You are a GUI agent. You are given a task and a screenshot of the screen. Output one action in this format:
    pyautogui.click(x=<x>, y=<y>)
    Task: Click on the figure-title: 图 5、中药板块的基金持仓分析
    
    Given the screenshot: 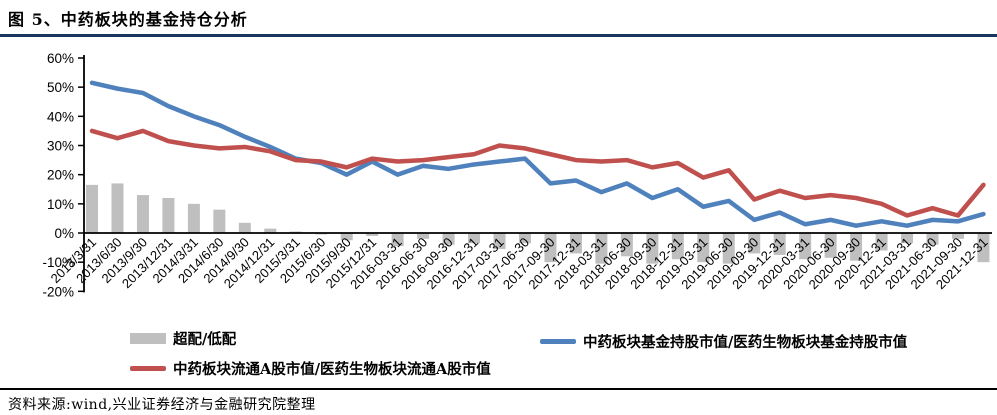 What is the action you would take?
    pyautogui.click(x=128, y=19)
    